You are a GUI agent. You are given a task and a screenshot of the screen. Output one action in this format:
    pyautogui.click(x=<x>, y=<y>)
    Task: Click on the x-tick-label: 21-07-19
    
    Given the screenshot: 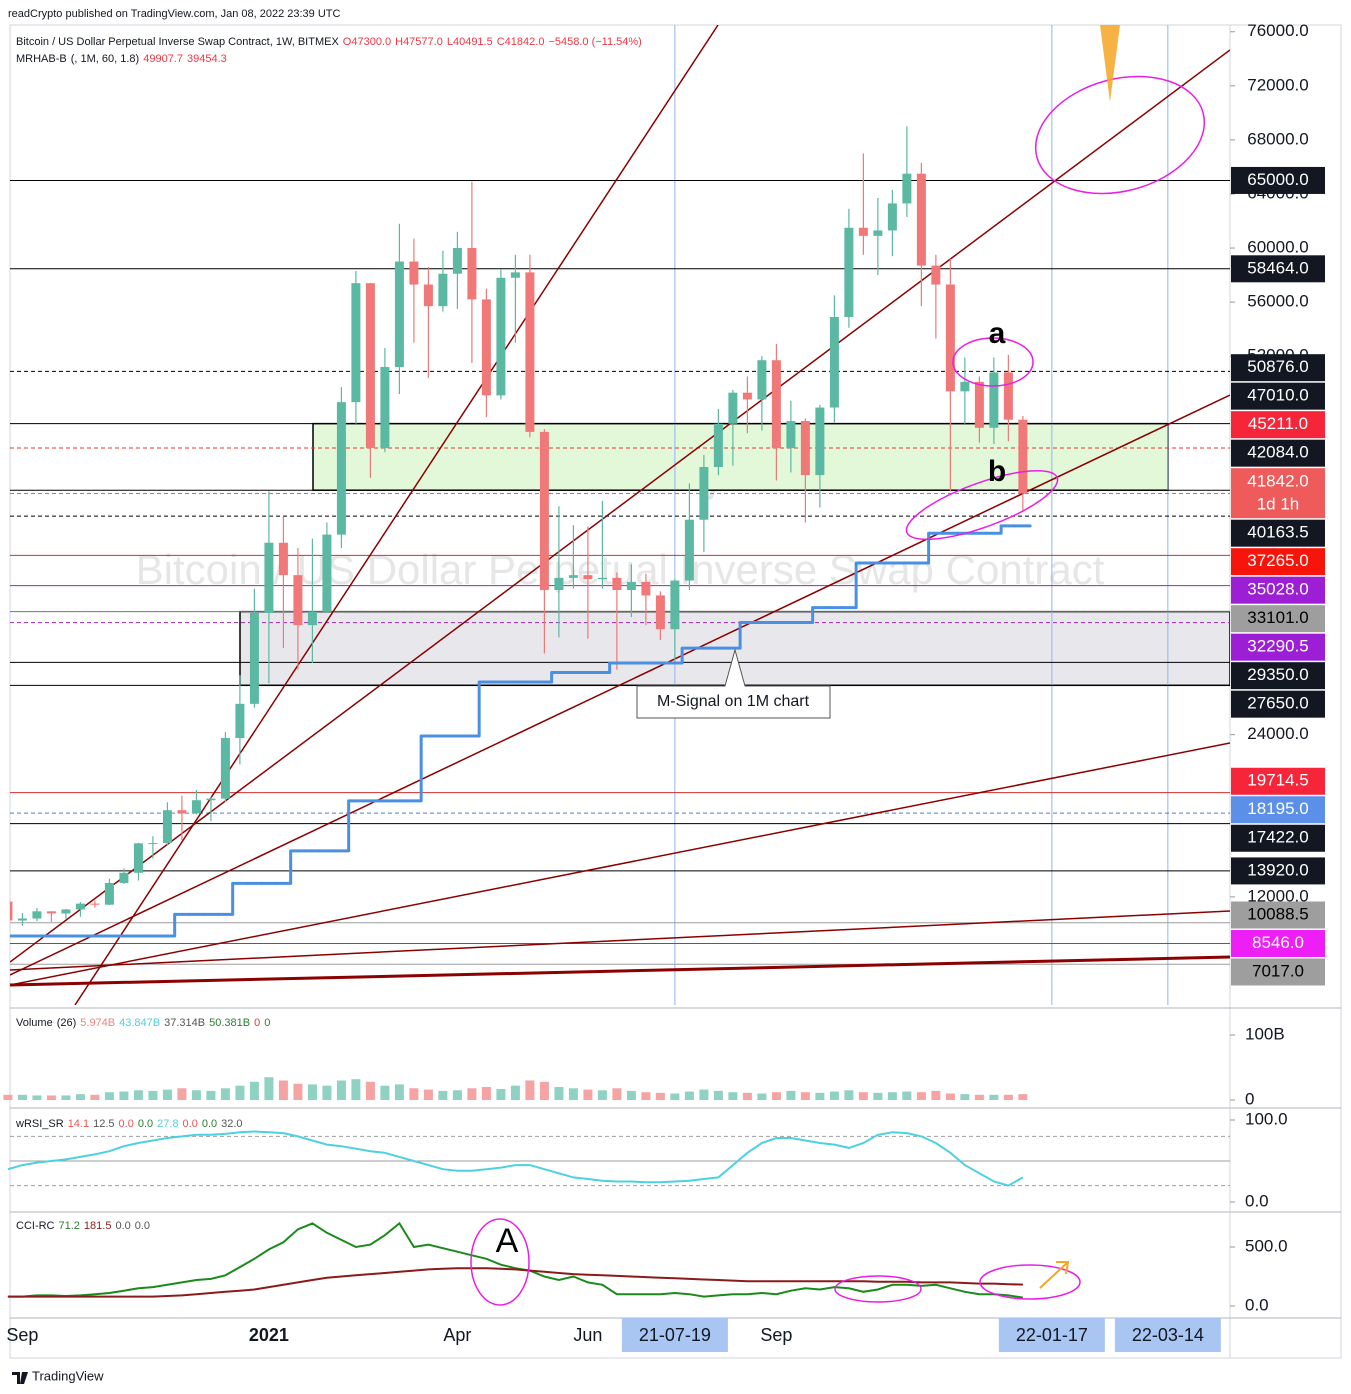 What is the action you would take?
    pyautogui.click(x=675, y=1335)
    